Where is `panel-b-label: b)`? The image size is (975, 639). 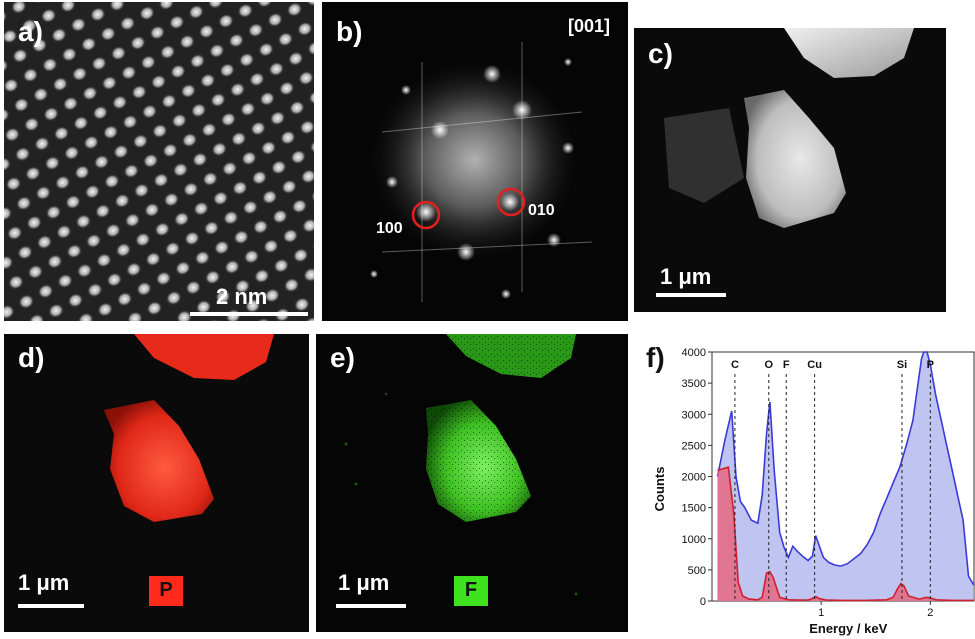
panel-b-label: b) is located at coordinates (349, 31).